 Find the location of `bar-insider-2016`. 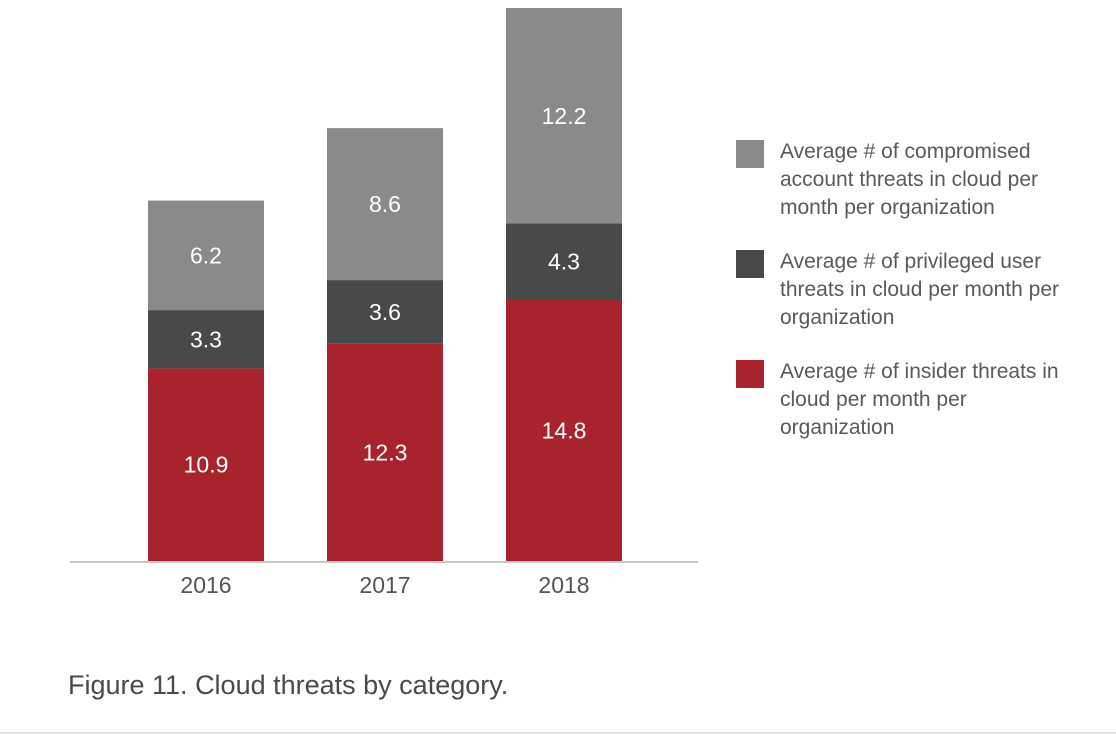

bar-insider-2016 is located at coordinates (206, 464).